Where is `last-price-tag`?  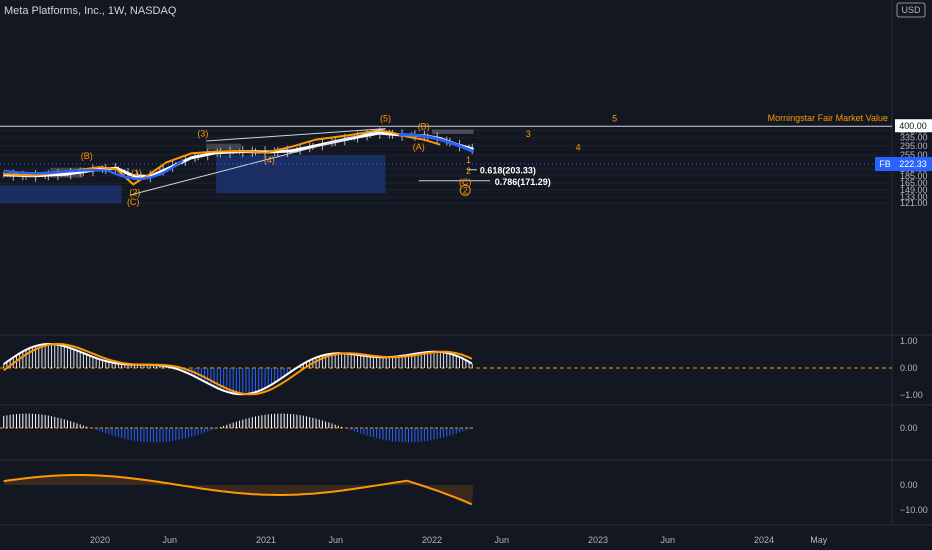 last-price-tag is located at coordinates (913, 164).